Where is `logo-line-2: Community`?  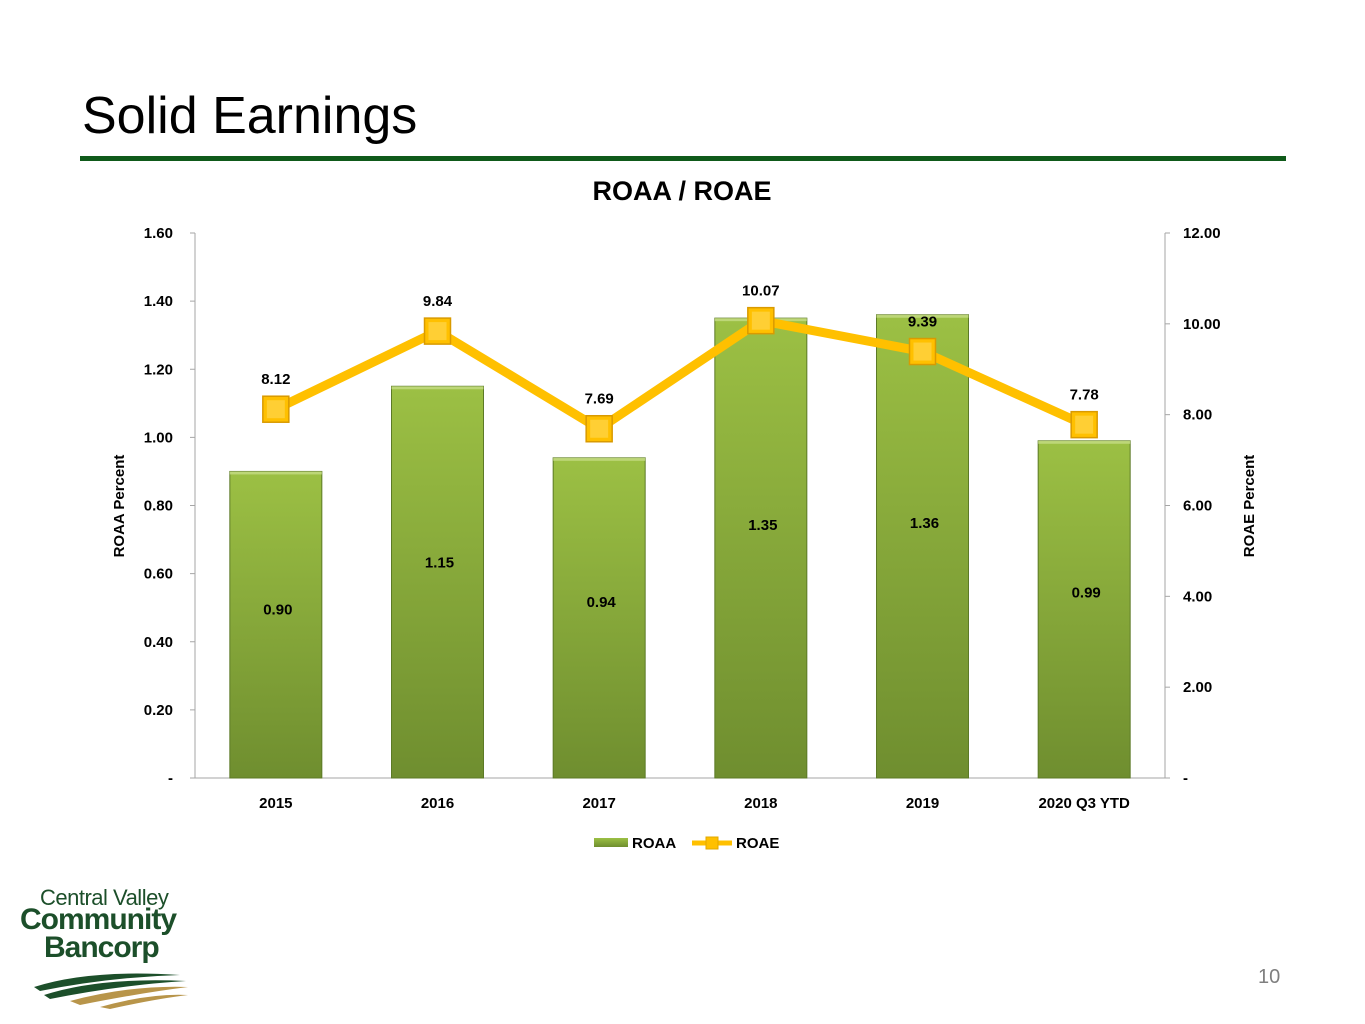 logo-line-2: Community is located at coordinates (98, 919).